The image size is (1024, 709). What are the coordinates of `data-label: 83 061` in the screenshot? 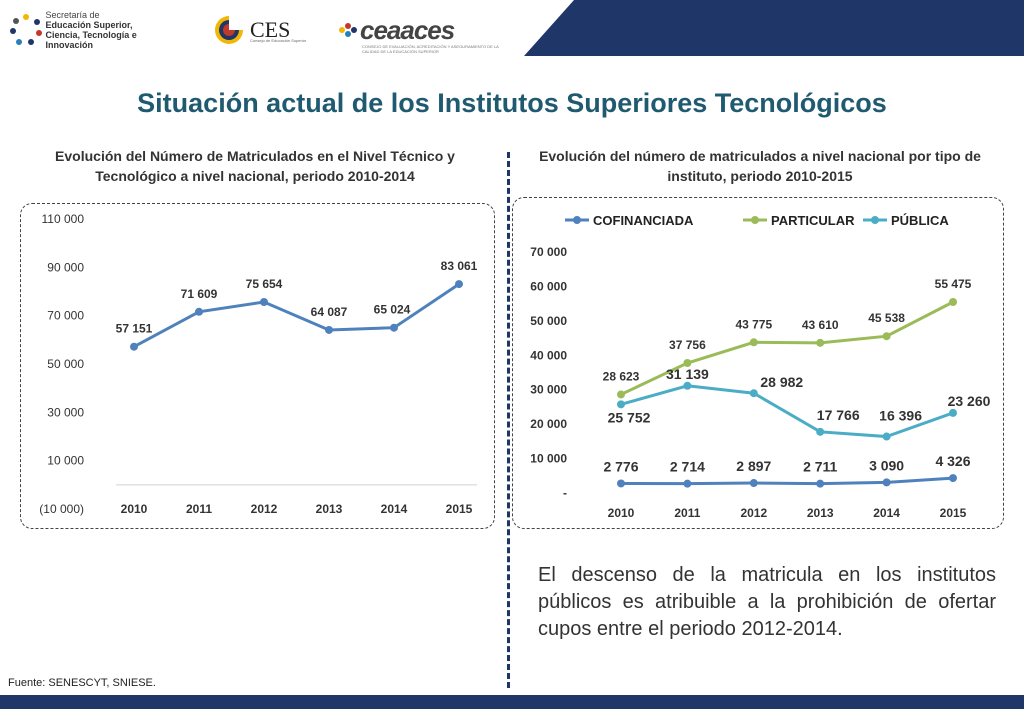 It's located at (459, 266).